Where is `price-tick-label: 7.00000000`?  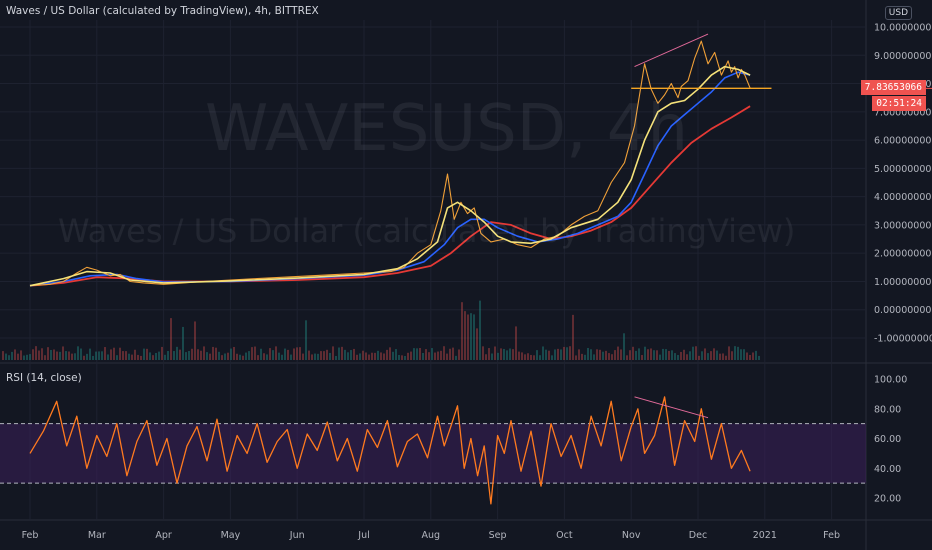 price-tick-label: 7.00000000 is located at coordinates (902, 112).